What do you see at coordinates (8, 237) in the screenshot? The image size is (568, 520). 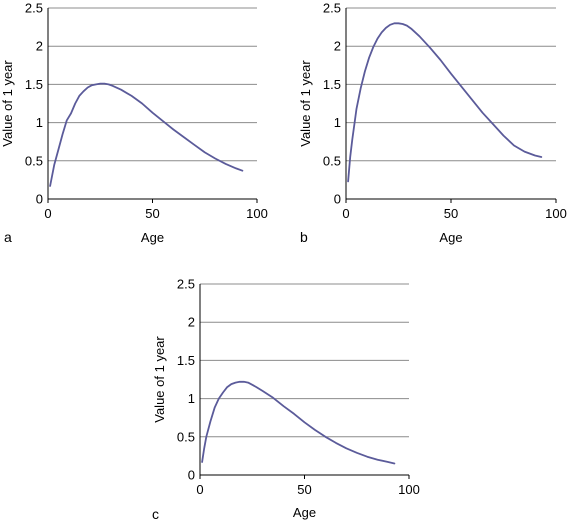 I see `panel-label: a` at bounding box center [8, 237].